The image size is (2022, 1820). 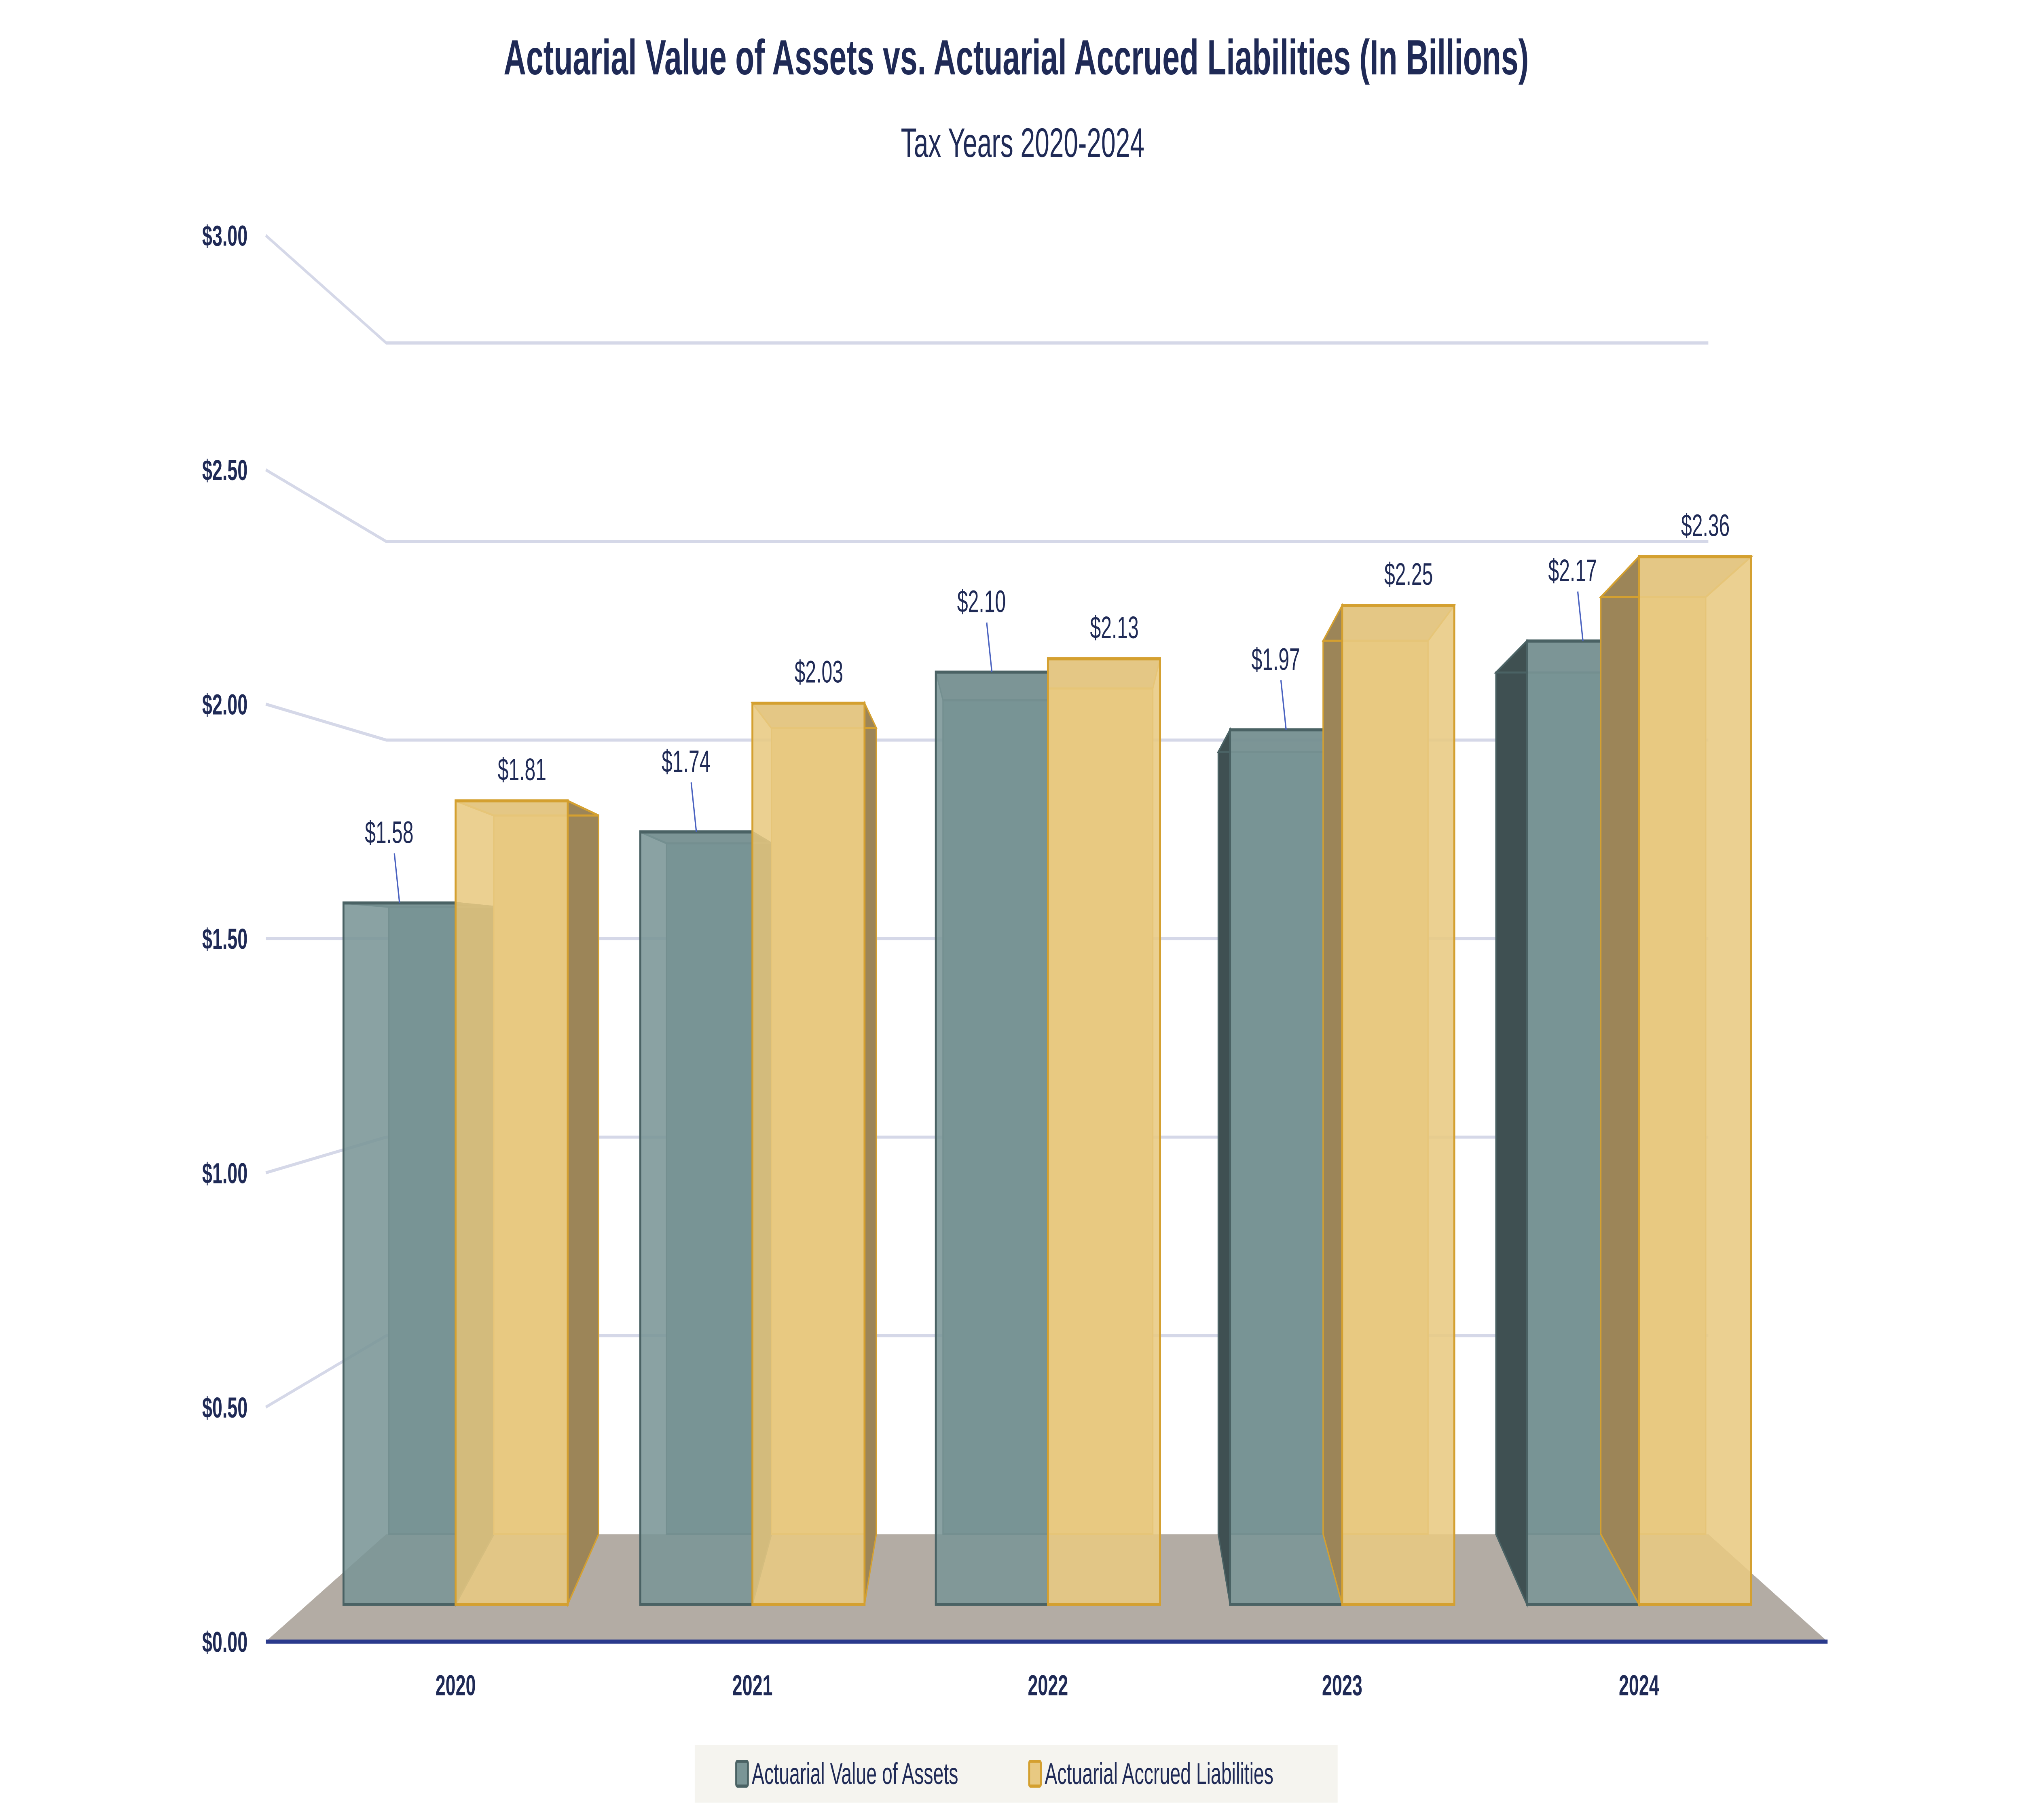 What do you see at coordinates (1159, 1774) in the screenshot?
I see `legend-label-liabilities: Actuarial Accrued Liabilities` at bounding box center [1159, 1774].